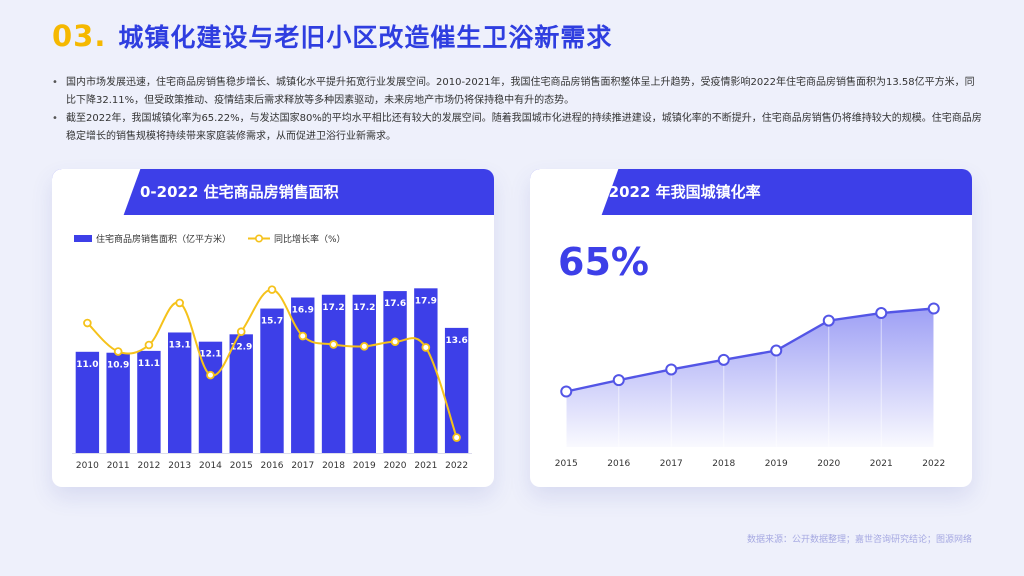 The width and height of the screenshot is (1024, 576). What do you see at coordinates (148, 466) in the screenshot?
I see `x-tick-label: 2012` at bounding box center [148, 466].